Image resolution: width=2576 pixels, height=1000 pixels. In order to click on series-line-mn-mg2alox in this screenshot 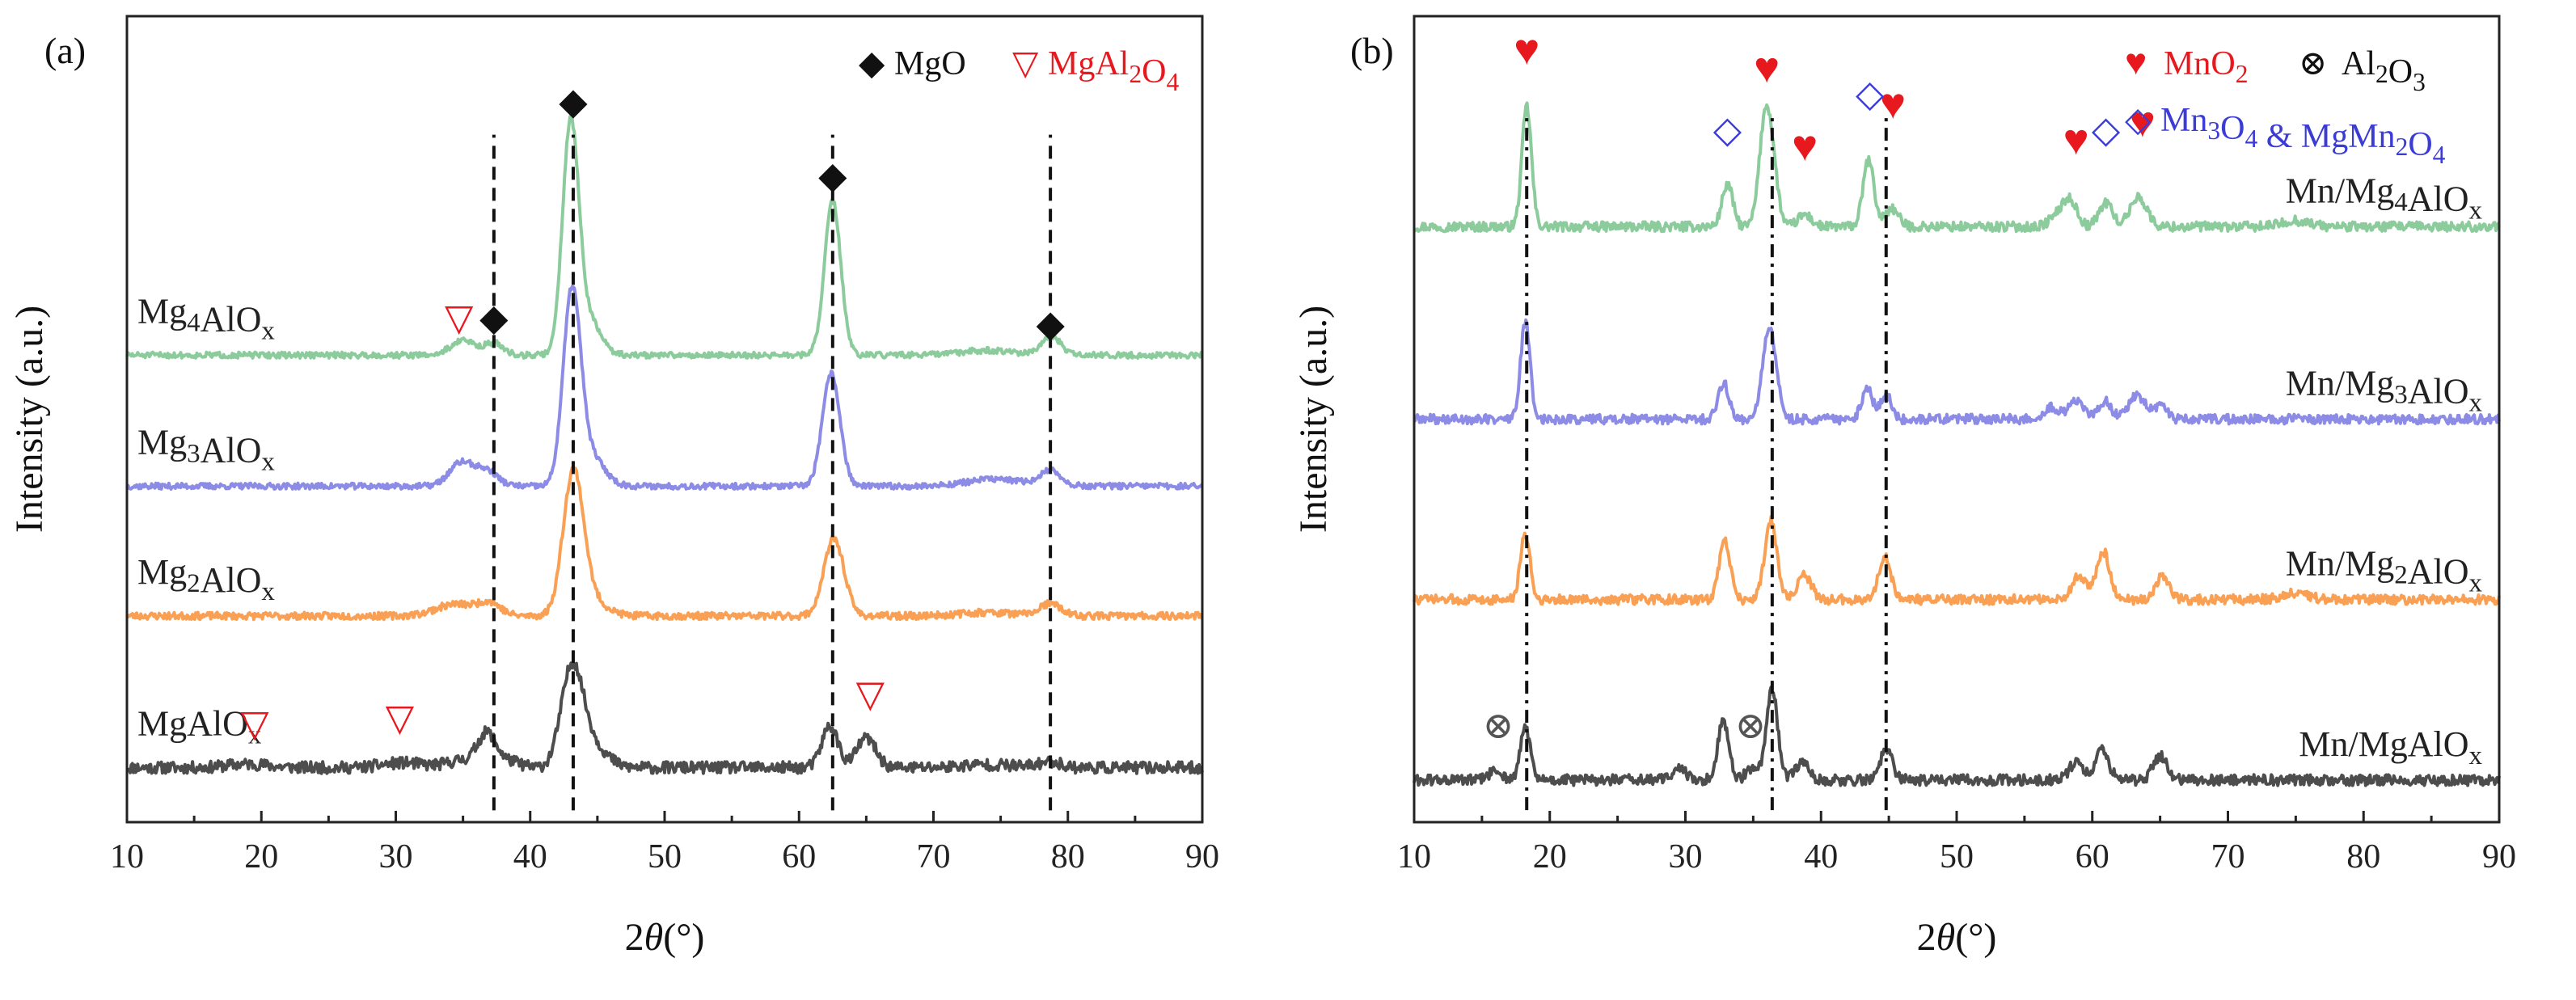, I will do `click(1957, 560)`.